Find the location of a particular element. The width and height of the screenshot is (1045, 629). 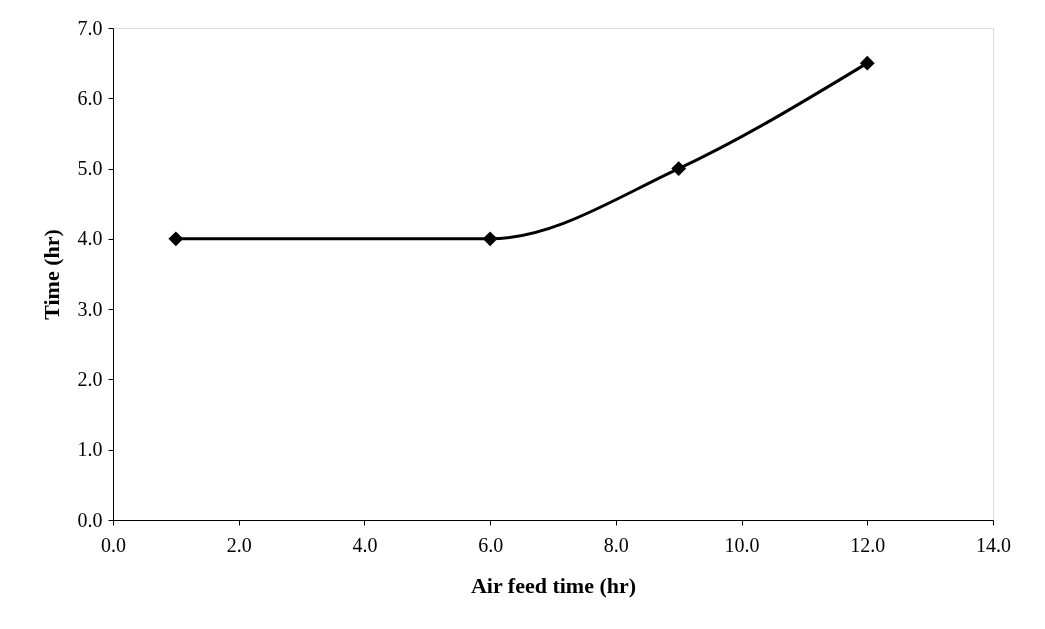

y-tick-label: 5.0 is located at coordinates (90, 168).